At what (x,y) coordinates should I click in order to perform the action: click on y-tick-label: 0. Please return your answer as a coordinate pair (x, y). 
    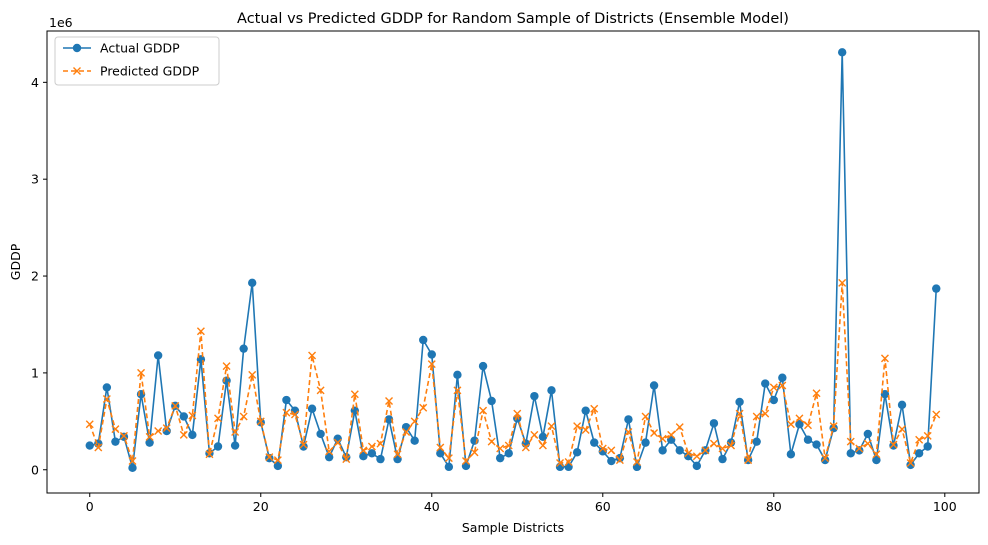
    Looking at the image, I should click on (35, 469).